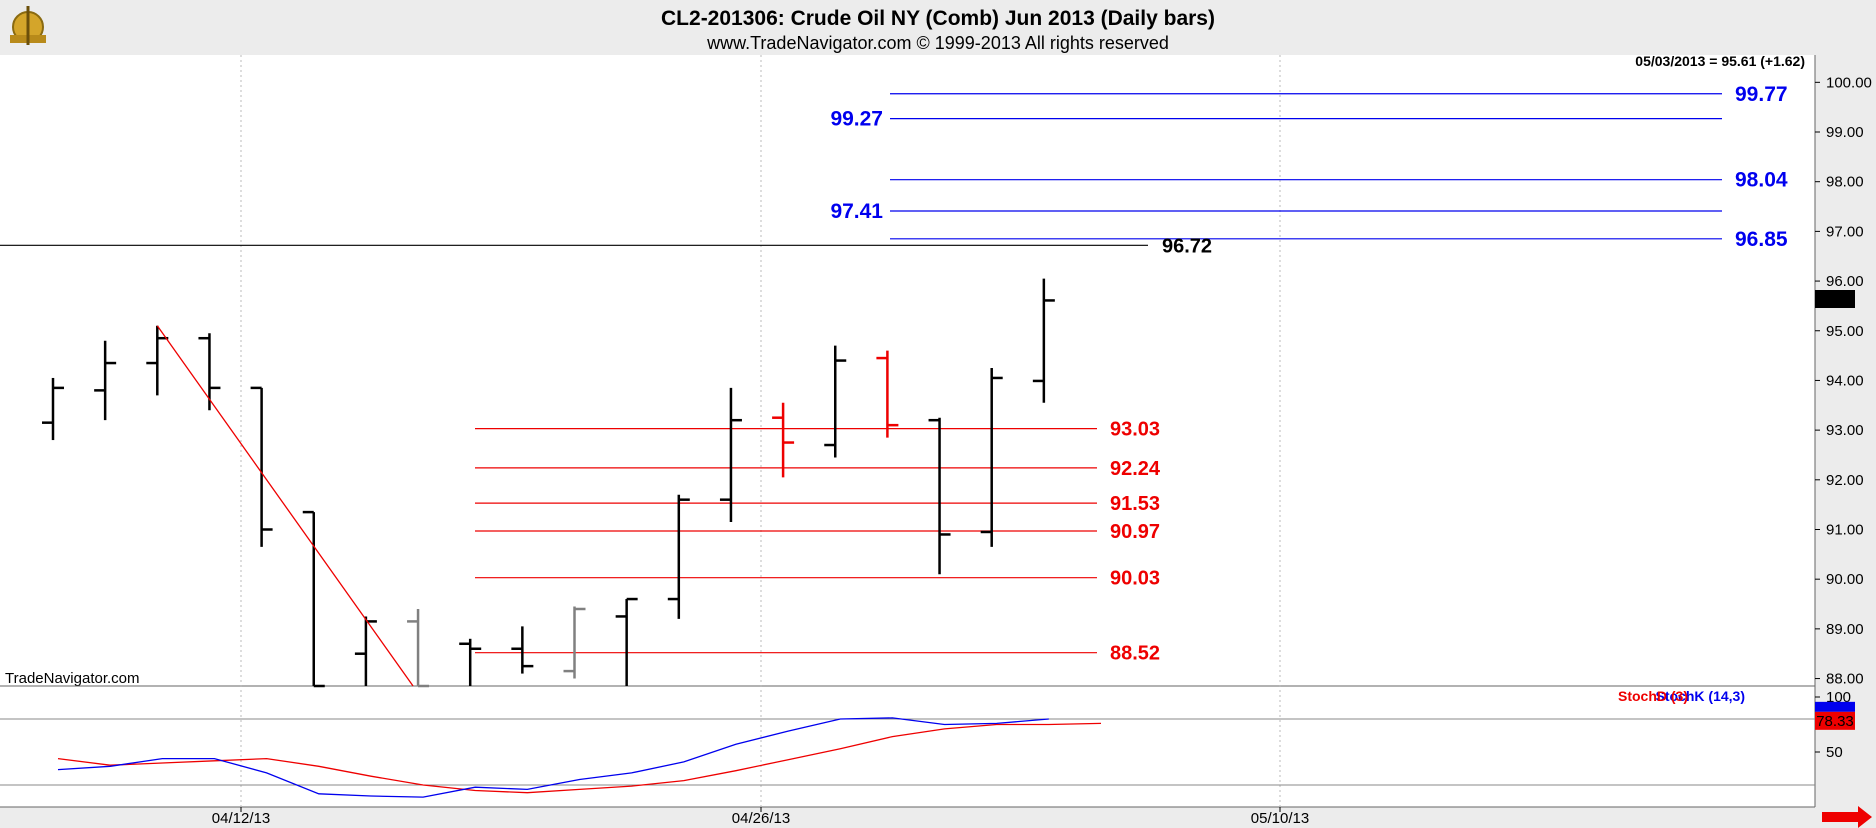 The image size is (1876, 828). Describe the element at coordinates (1135, 579) in the screenshot. I see `fib-level-label-red: 90.03` at that location.